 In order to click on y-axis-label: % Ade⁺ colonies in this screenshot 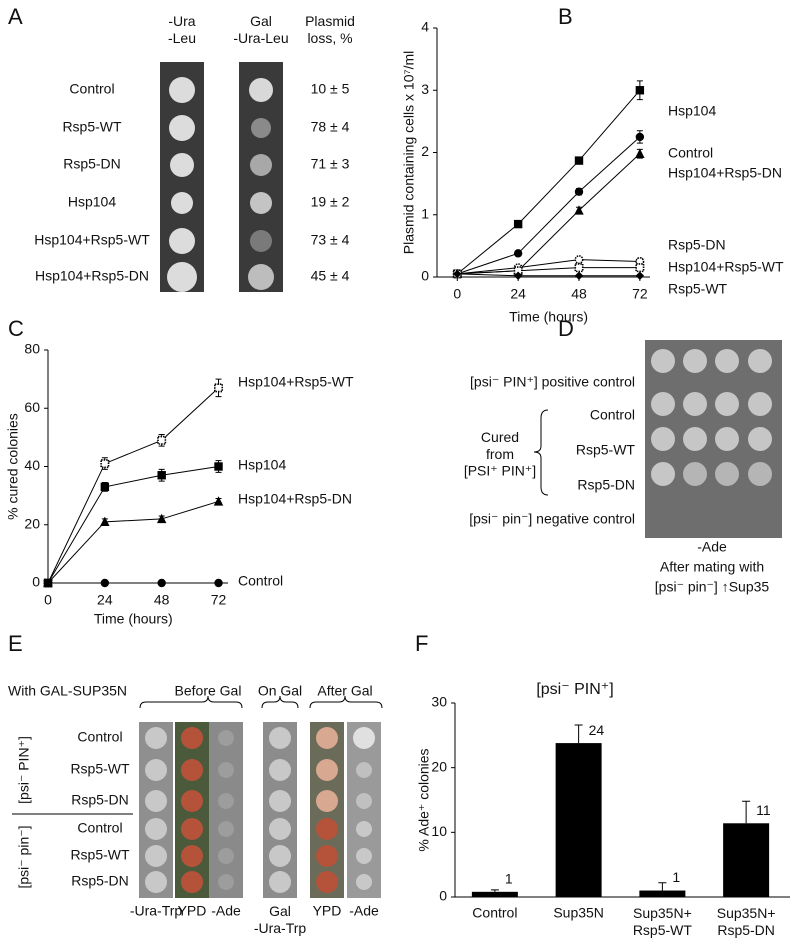, I will do `click(424, 799)`.